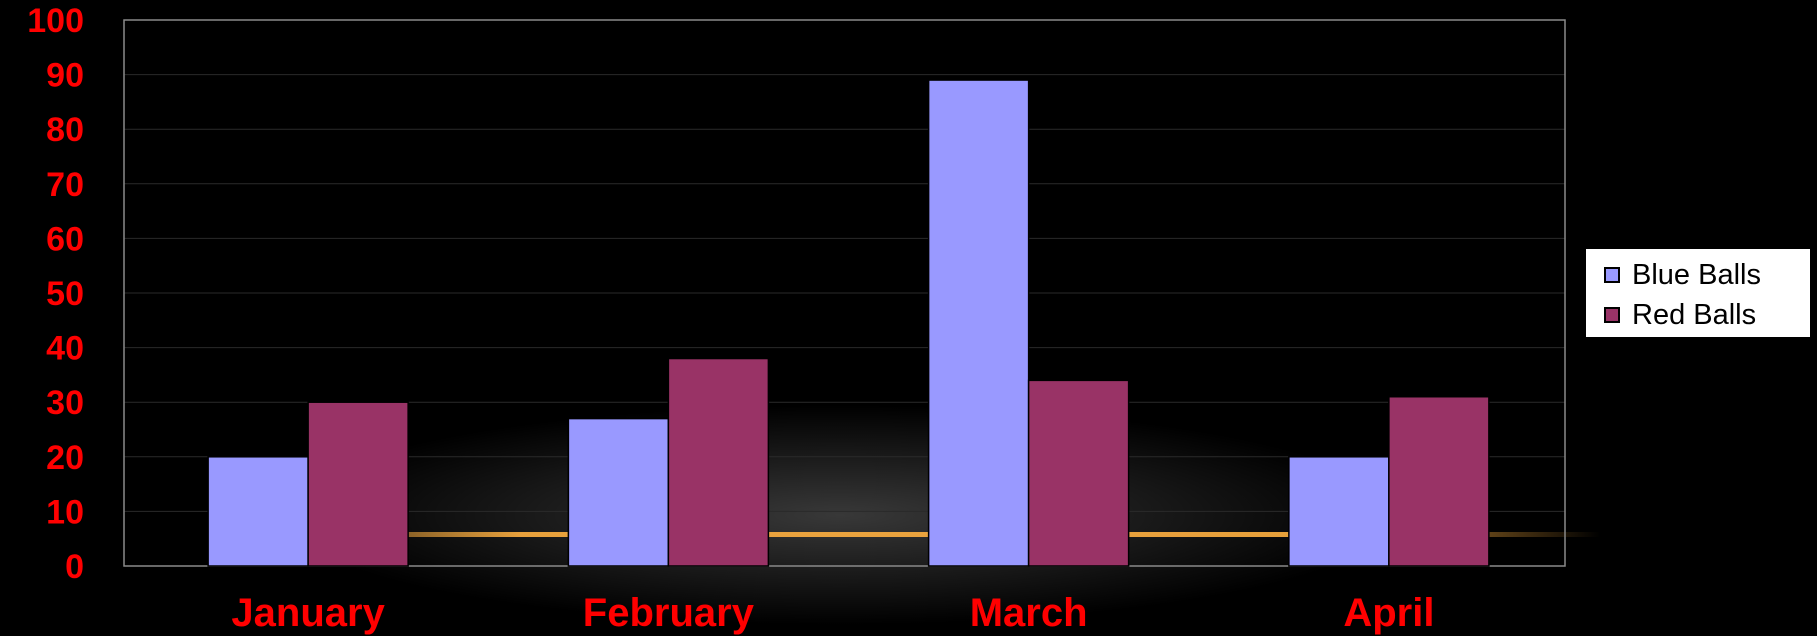  What do you see at coordinates (358, 484) in the screenshot?
I see `bar-red-balls-january` at bounding box center [358, 484].